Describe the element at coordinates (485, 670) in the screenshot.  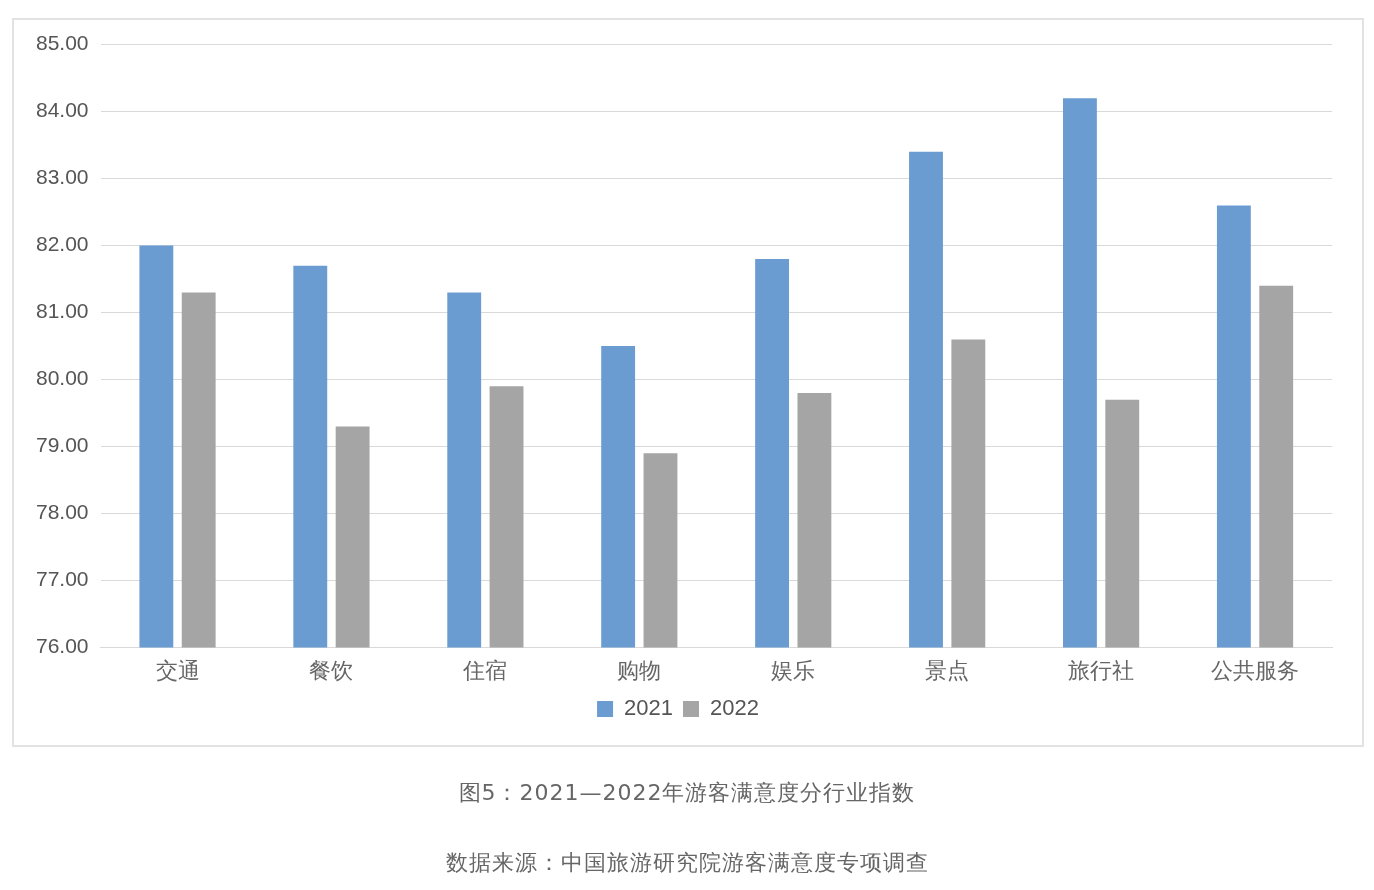
I see `x-tick-label: 住宿` at that location.